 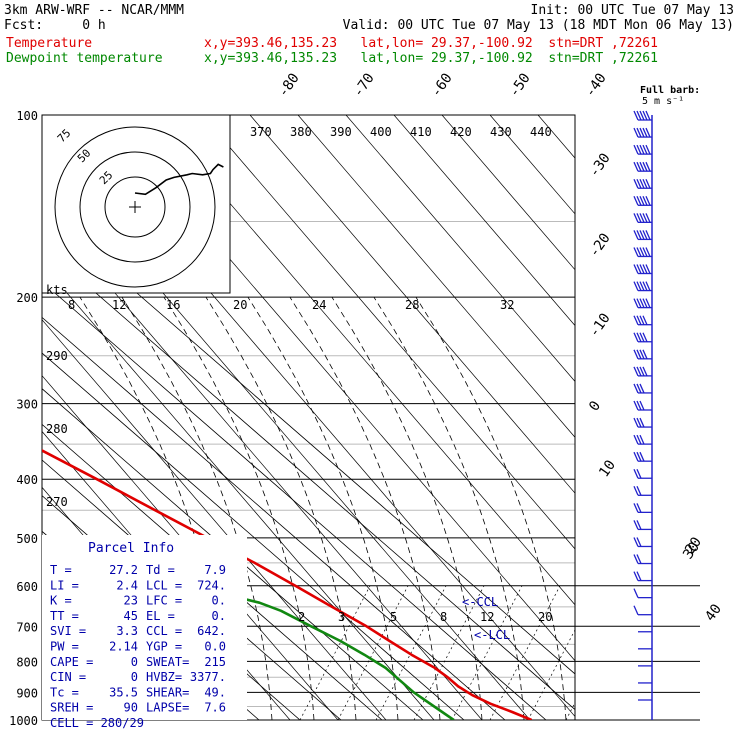 What do you see at coordinates (57, 502) in the screenshot?
I see `theta-side-label: 270` at bounding box center [57, 502].